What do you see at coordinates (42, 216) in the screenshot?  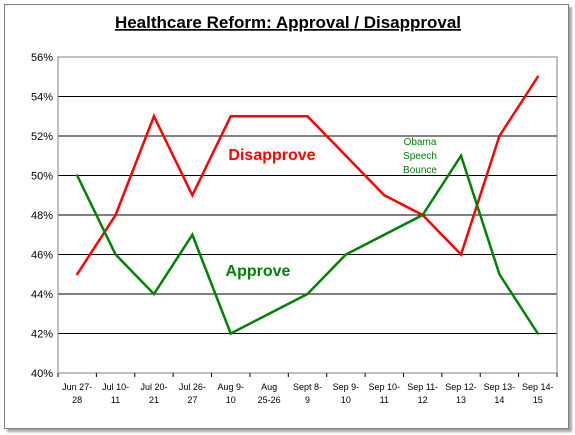 I see `y-tick-label: 48%` at bounding box center [42, 216].